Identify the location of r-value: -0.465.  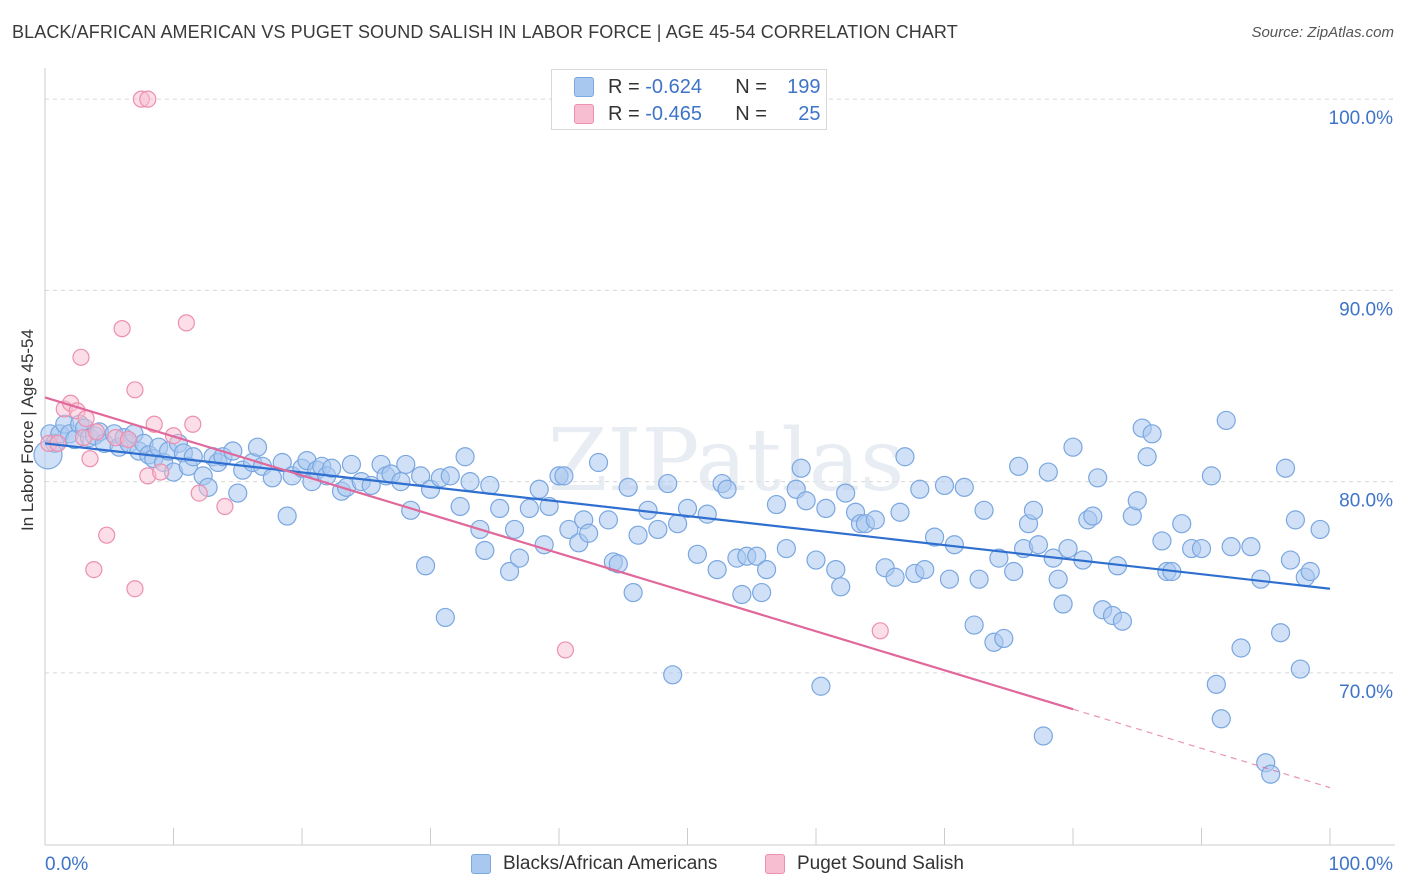
(673, 113).